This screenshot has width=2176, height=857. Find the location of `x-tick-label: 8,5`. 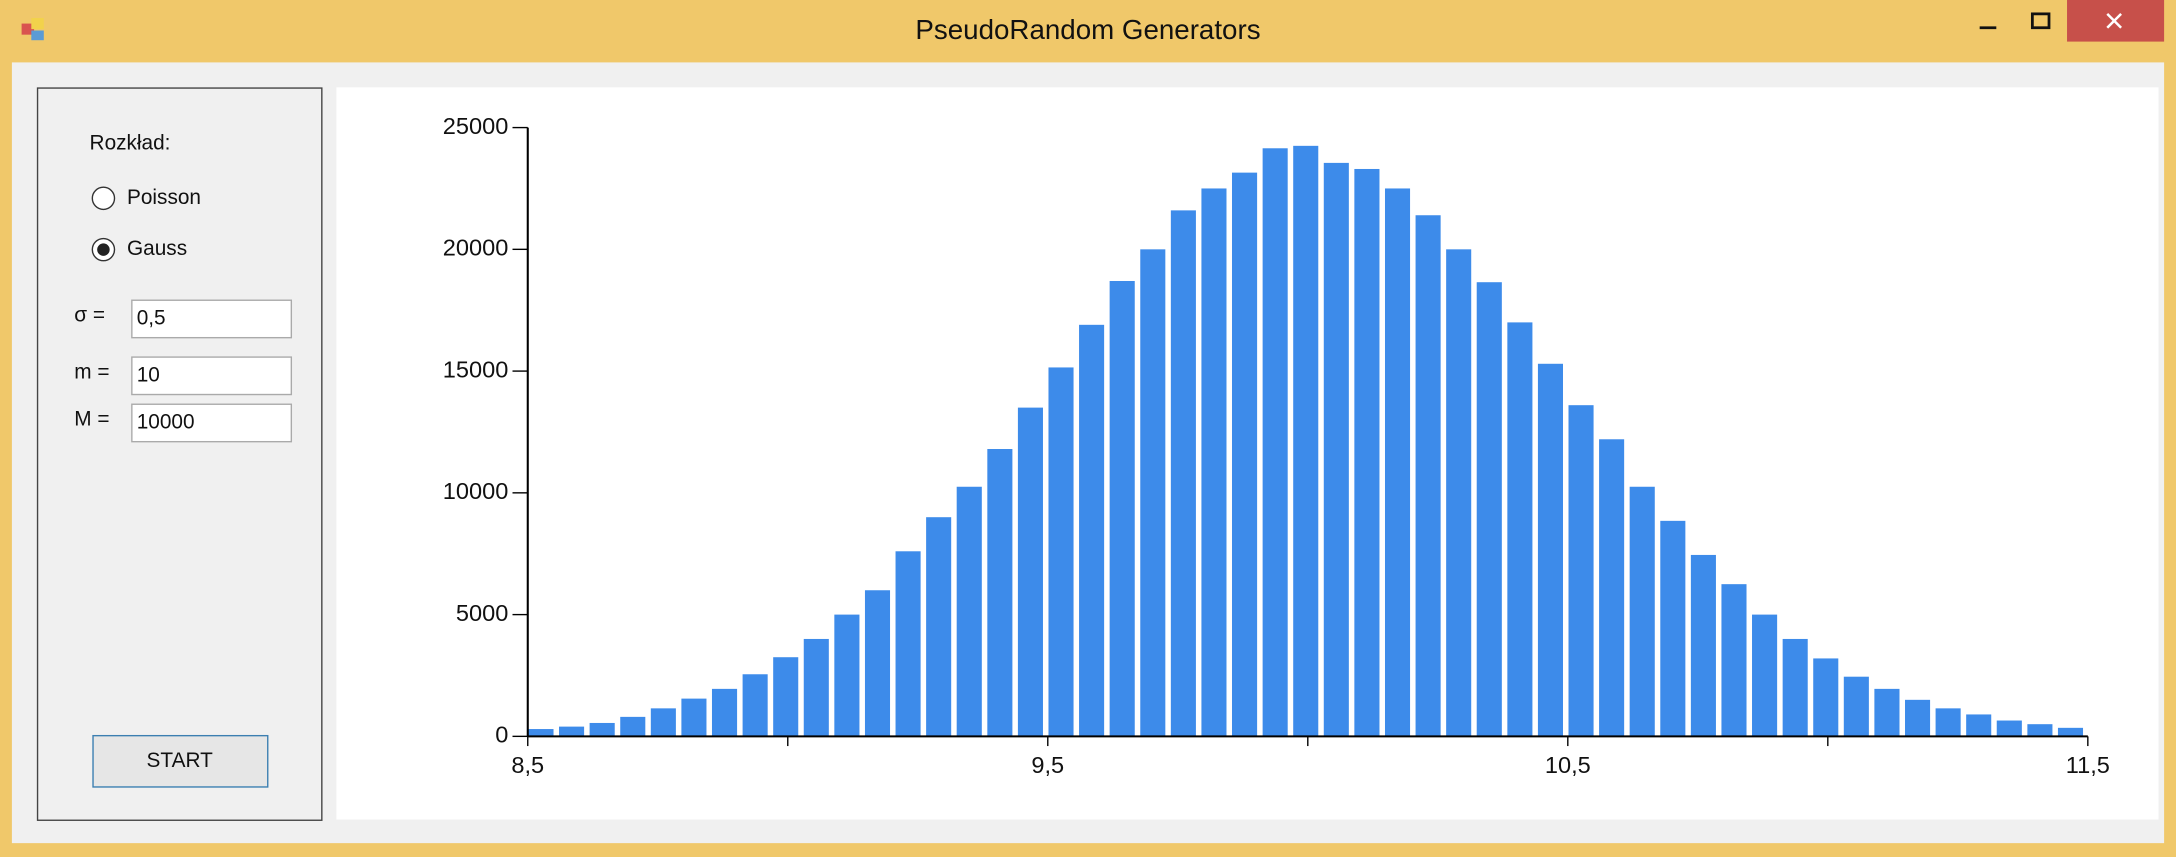

x-tick-label: 8,5 is located at coordinates (527, 765).